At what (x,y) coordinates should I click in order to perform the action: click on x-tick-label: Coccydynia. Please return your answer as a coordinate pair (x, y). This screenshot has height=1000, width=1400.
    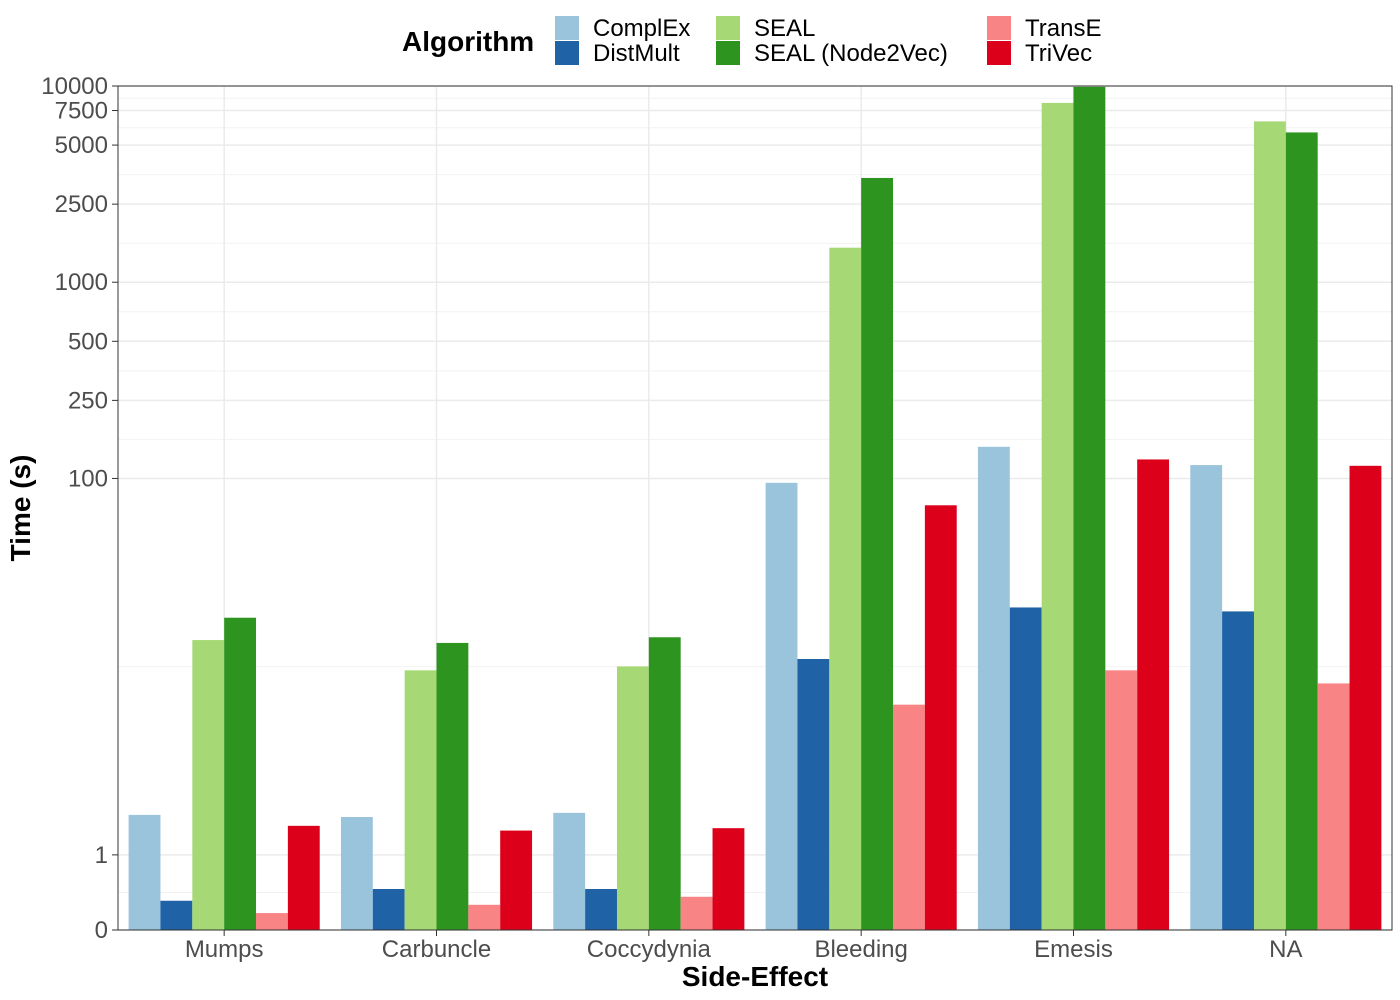
    Looking at the image, I should click on (649, 949).